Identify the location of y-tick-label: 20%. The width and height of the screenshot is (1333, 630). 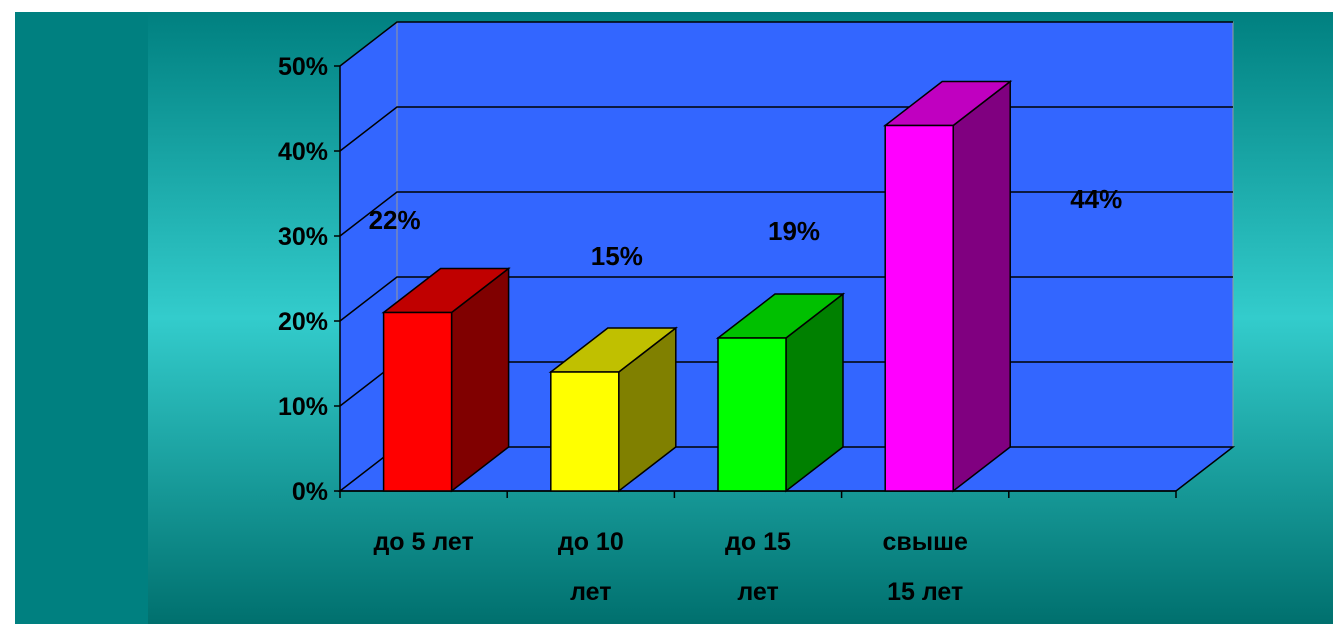
(303, 322).